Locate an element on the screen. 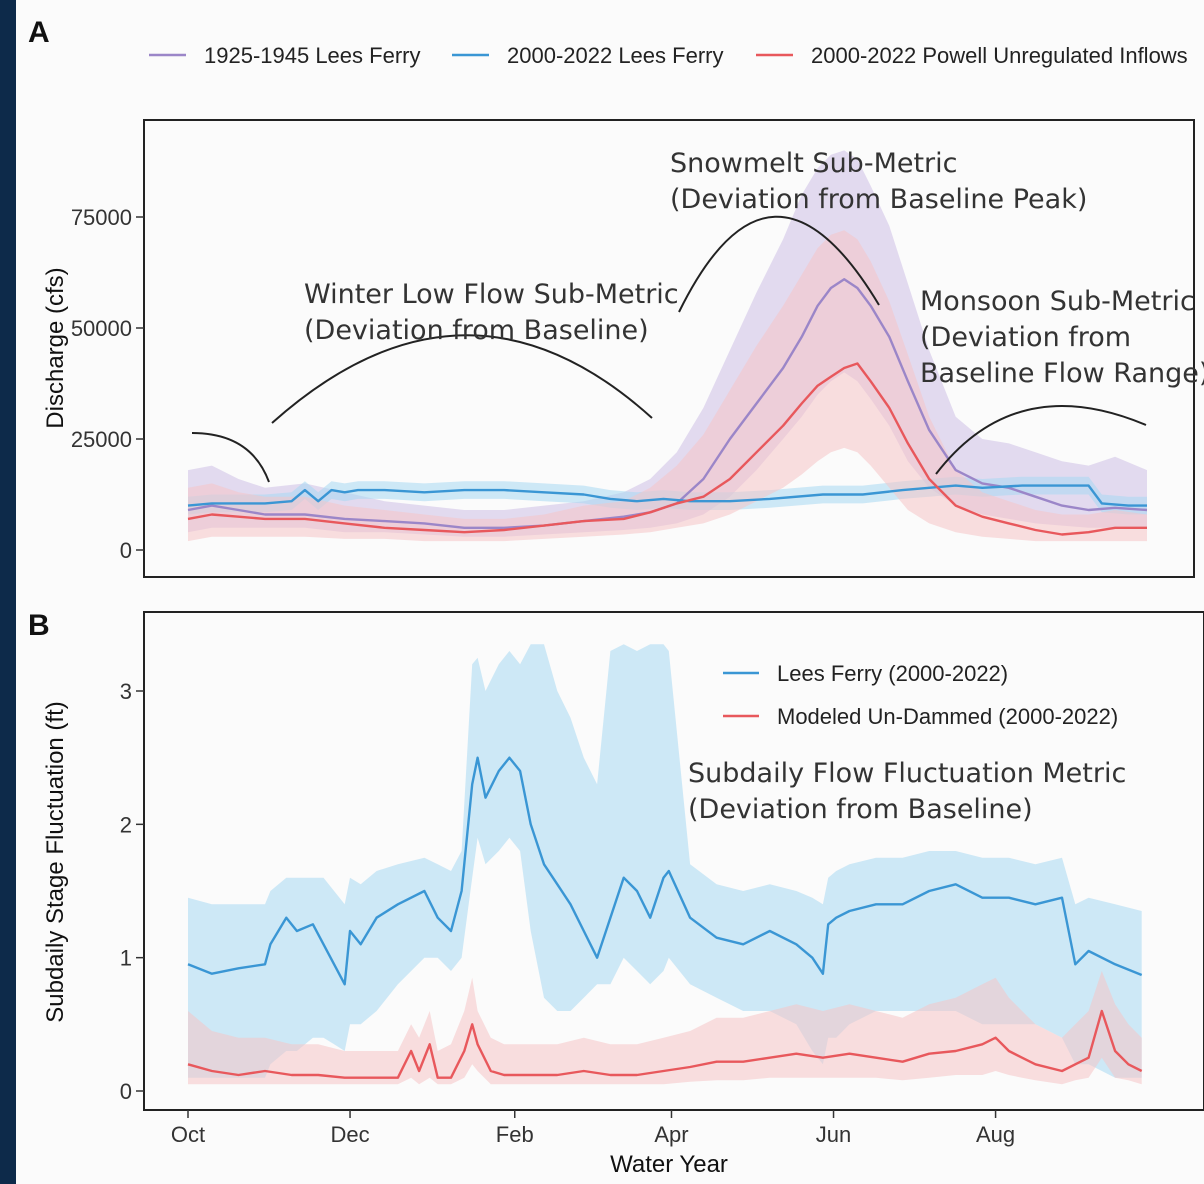 The width and height of the screenshot is (1204, 1184). legend-a-label-3: 2000-2022 Powell Unregulated Inflows is located at coordinates (999, 55).